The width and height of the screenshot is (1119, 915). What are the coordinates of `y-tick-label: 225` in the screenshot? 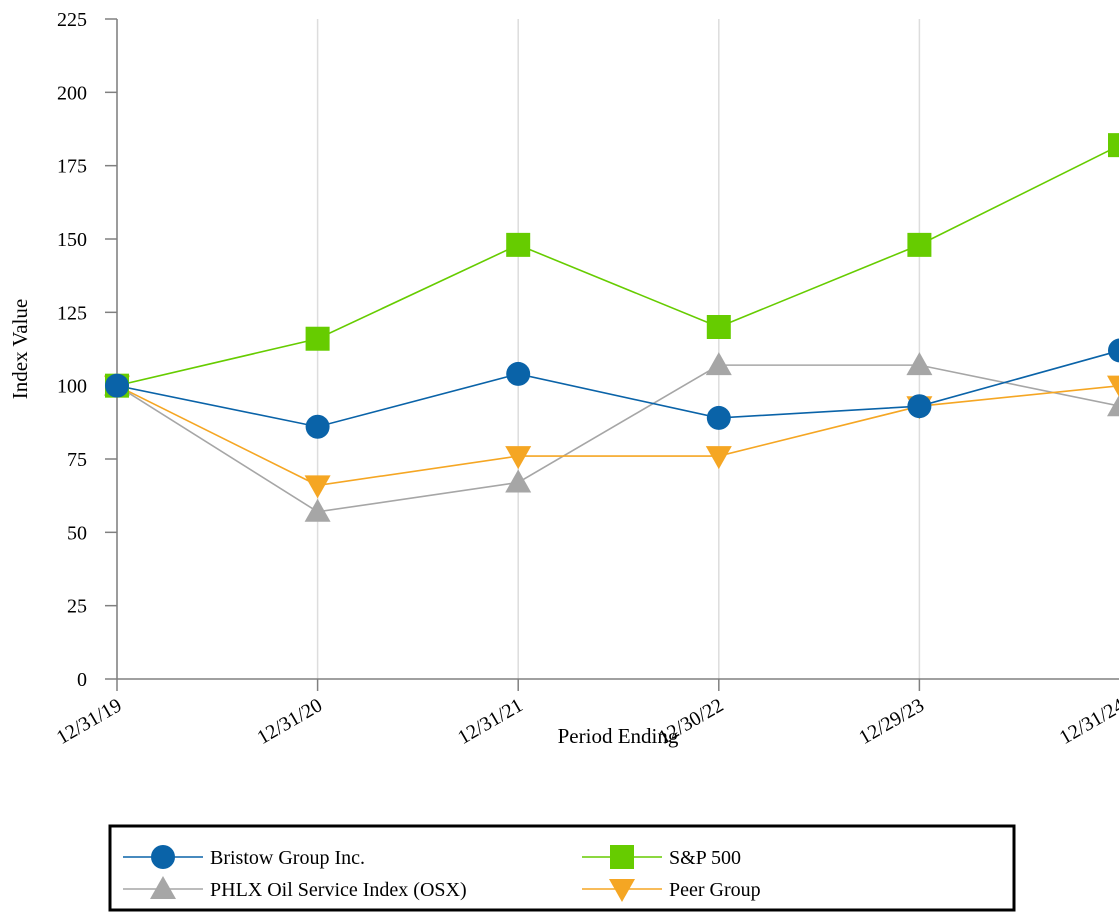 It's located at (72, 20).